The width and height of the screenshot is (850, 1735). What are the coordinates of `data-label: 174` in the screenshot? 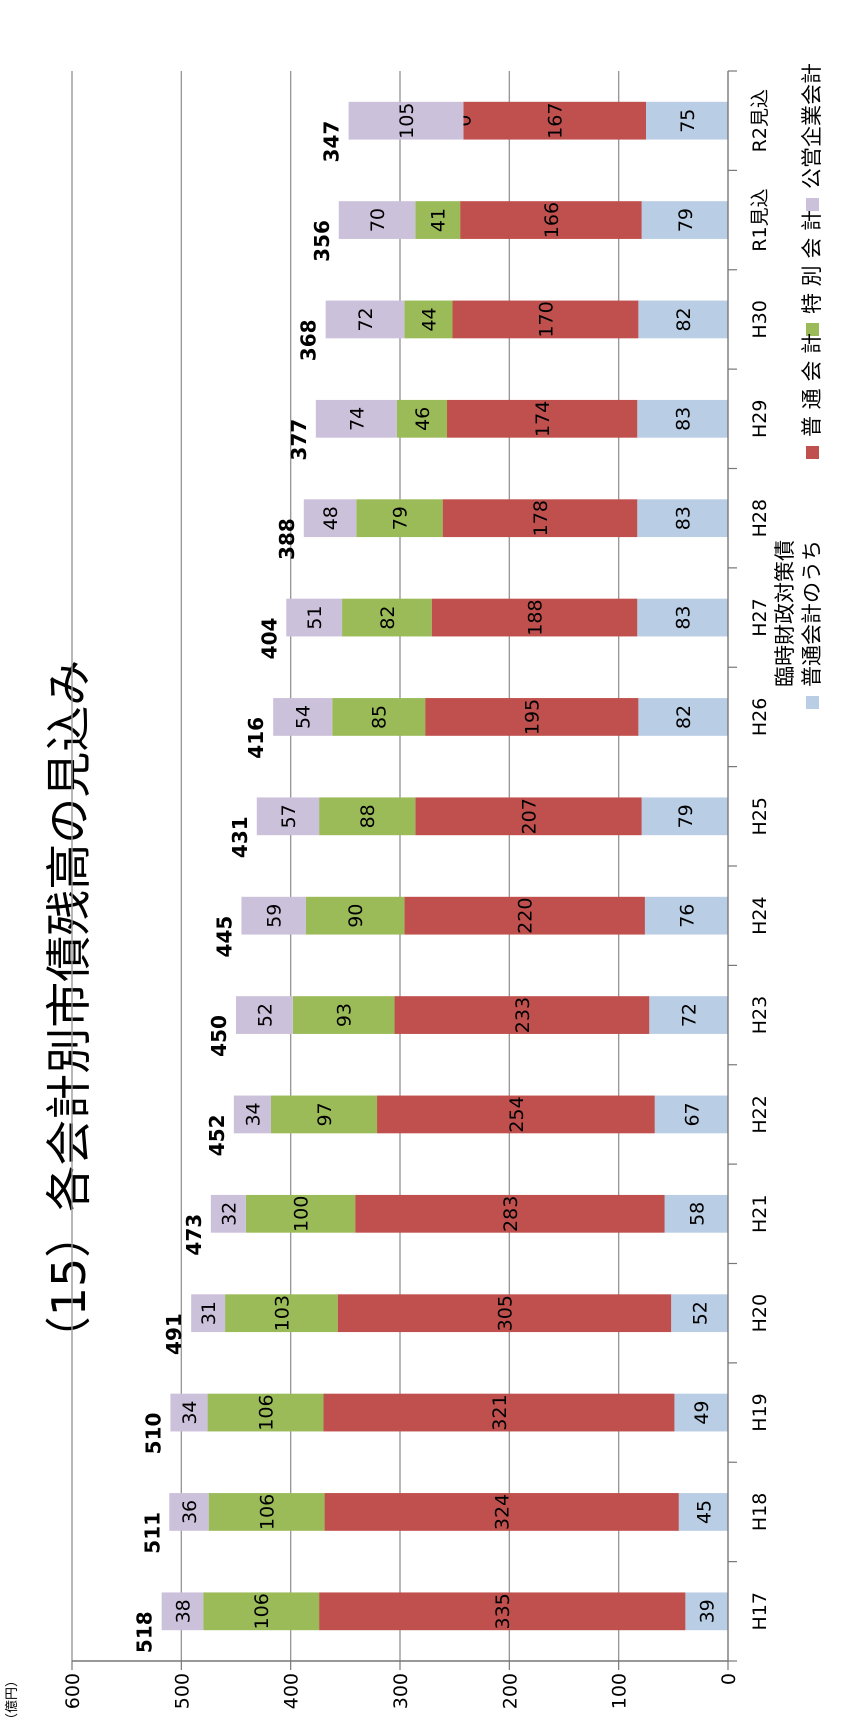 It's located at (543, 419).